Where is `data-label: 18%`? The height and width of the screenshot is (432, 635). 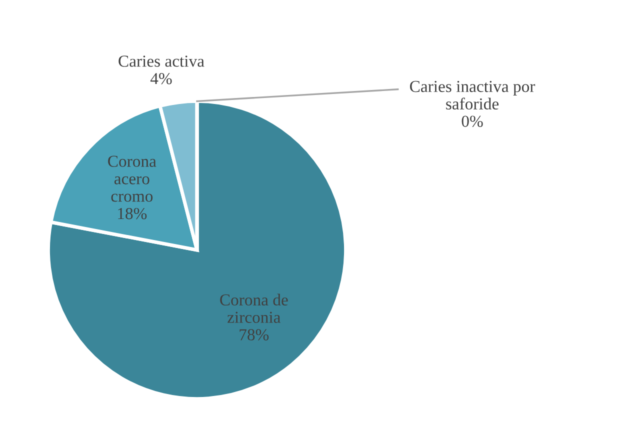 data-label: 18% is located at coordinates (132, 214).